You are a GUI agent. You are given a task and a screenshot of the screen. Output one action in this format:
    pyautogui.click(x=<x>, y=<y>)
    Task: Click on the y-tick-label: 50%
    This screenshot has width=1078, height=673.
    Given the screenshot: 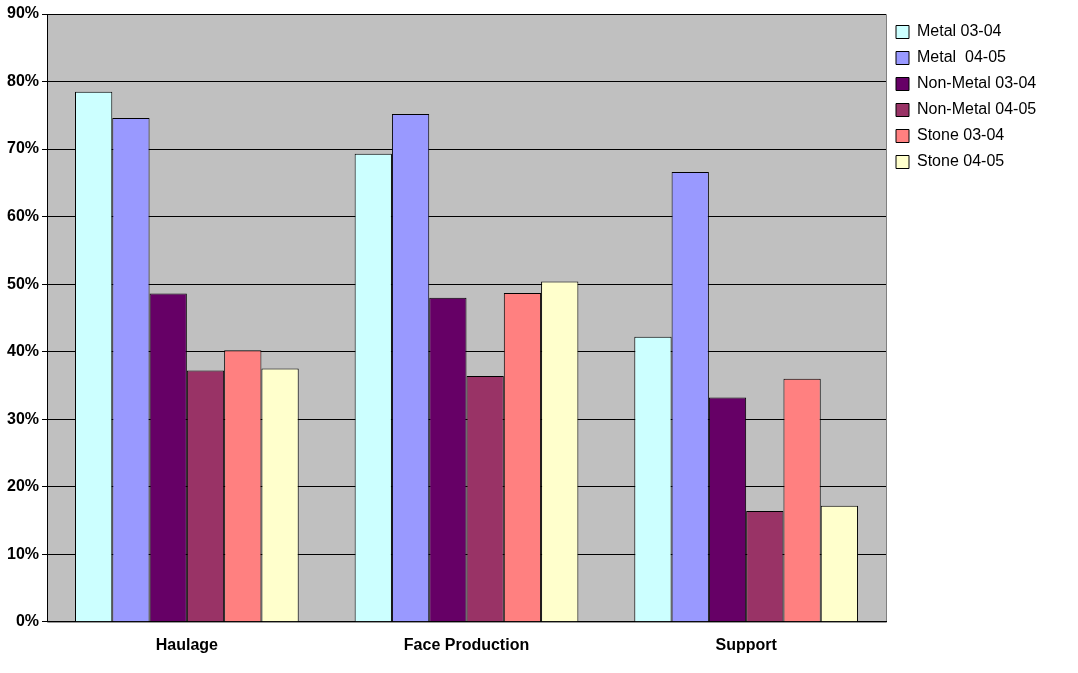 What is the action you would take?
    pyautogui.click(x=23, y=283)
    